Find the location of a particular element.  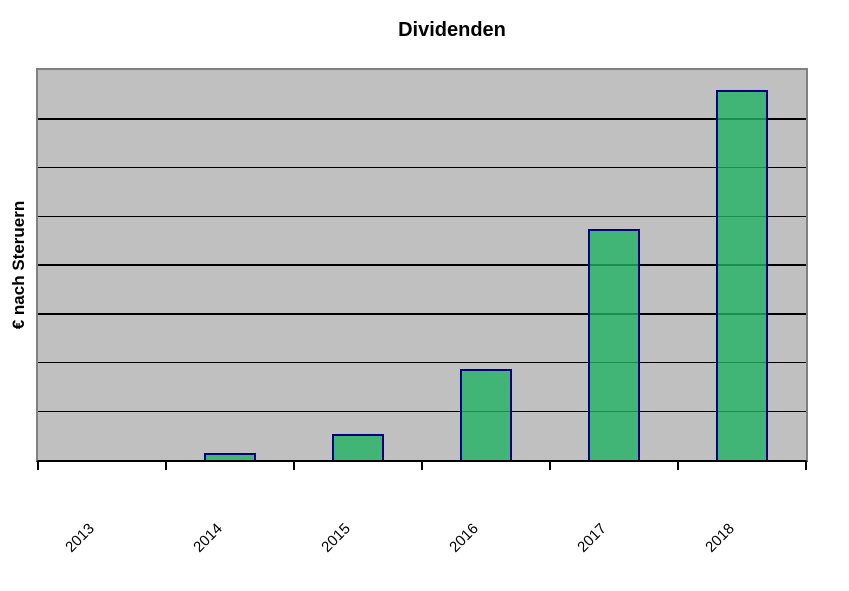

x-axis-label-2013: 2013 is located at coordinates (80, 538).